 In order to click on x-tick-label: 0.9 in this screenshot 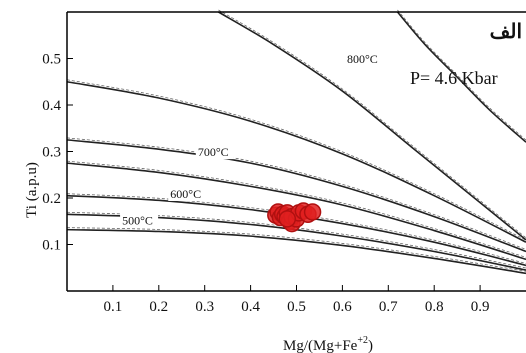, I will do `click(480, 307)`.